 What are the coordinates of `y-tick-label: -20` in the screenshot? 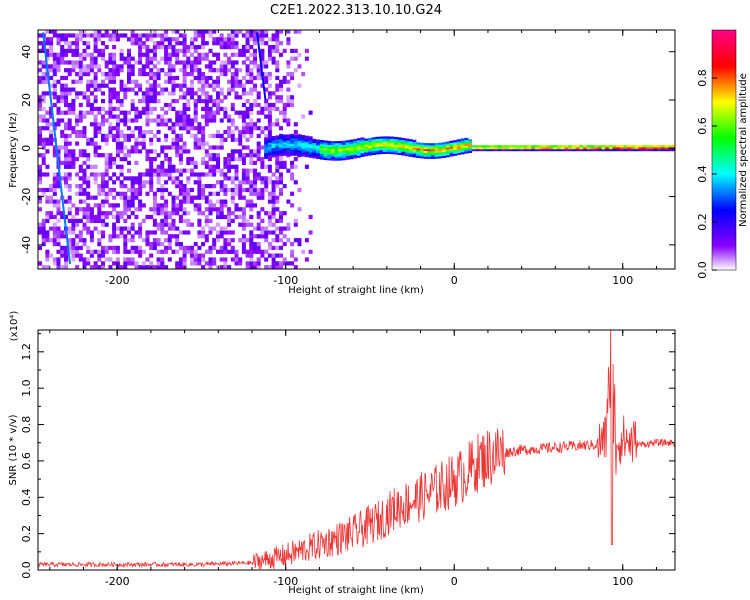 It's located at (26, 197).